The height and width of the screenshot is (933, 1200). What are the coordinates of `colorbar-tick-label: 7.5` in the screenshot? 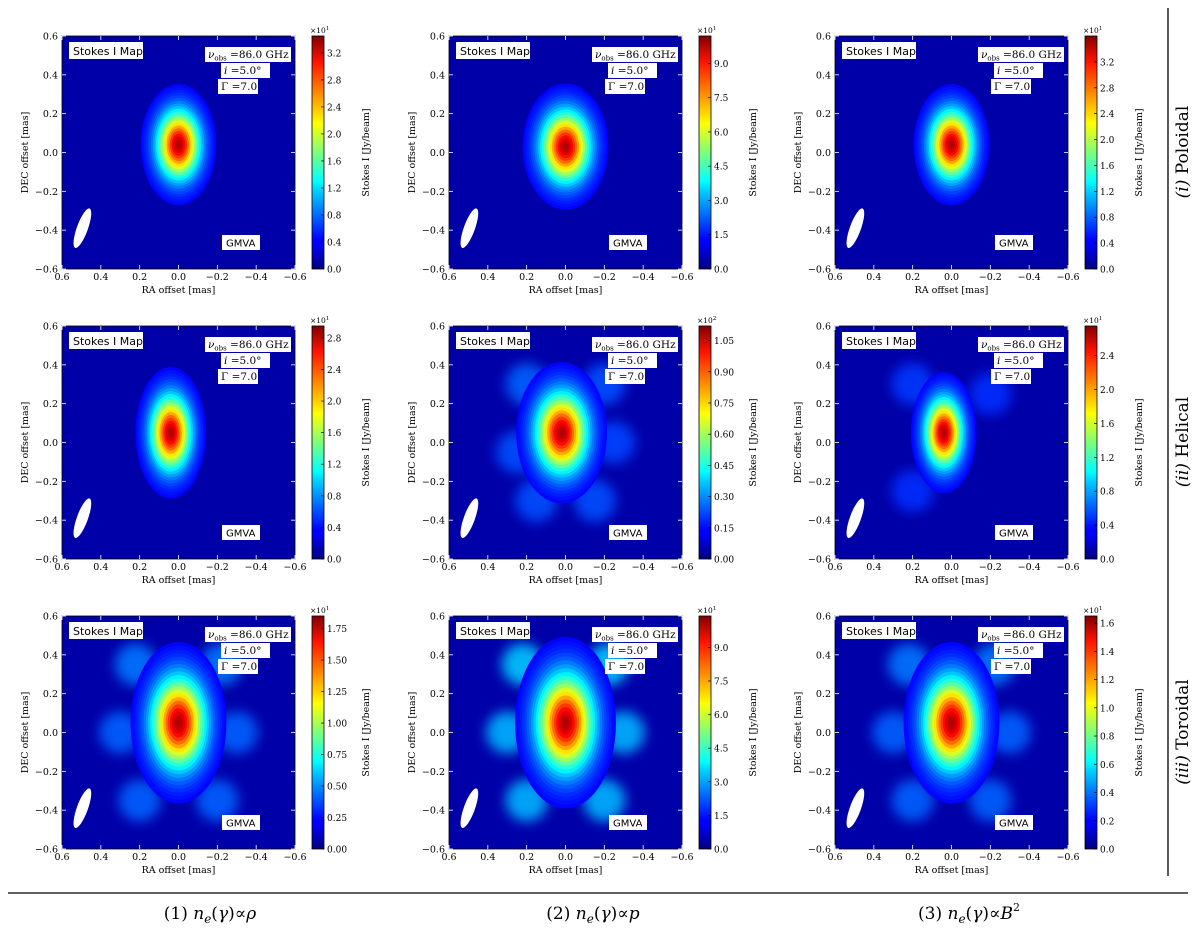 It's located at (721, 99).